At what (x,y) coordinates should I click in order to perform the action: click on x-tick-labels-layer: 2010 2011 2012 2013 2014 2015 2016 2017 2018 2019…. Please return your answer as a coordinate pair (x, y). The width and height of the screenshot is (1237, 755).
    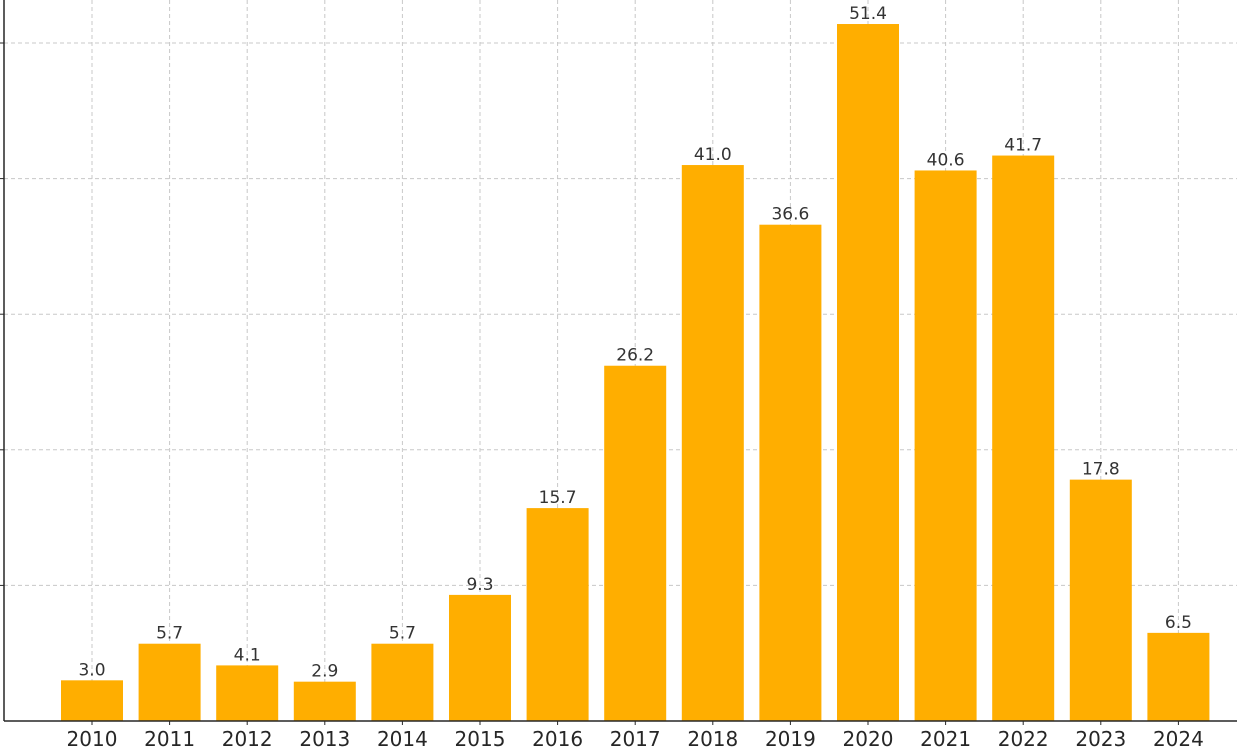
    Looking at the image, I should click on (635, 739).